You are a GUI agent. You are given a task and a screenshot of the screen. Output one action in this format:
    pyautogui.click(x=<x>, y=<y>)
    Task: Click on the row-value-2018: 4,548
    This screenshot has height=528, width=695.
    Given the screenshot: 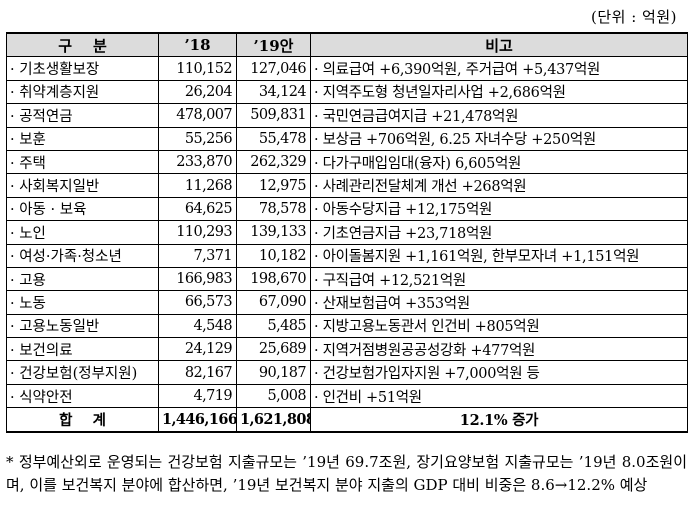 What is the action you would take?
    pyautogui.click(x=197, y=326)
    